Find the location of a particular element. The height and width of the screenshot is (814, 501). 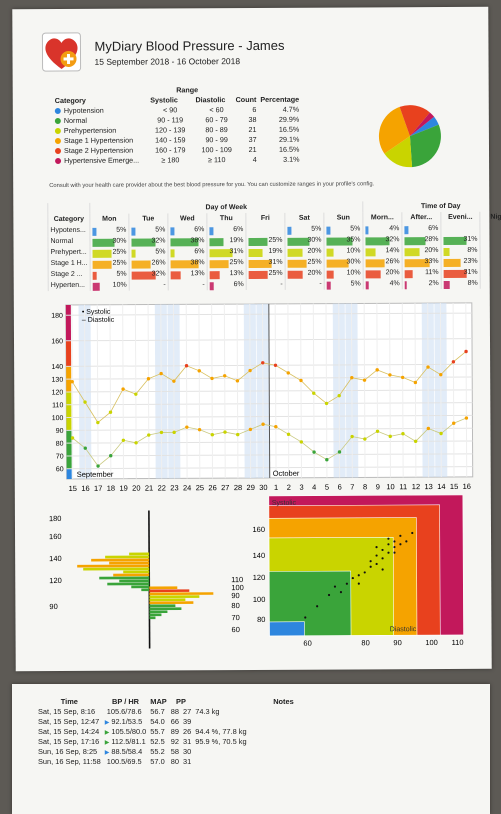

dow-value-cell: 23% is located at coordinates (460, 261).